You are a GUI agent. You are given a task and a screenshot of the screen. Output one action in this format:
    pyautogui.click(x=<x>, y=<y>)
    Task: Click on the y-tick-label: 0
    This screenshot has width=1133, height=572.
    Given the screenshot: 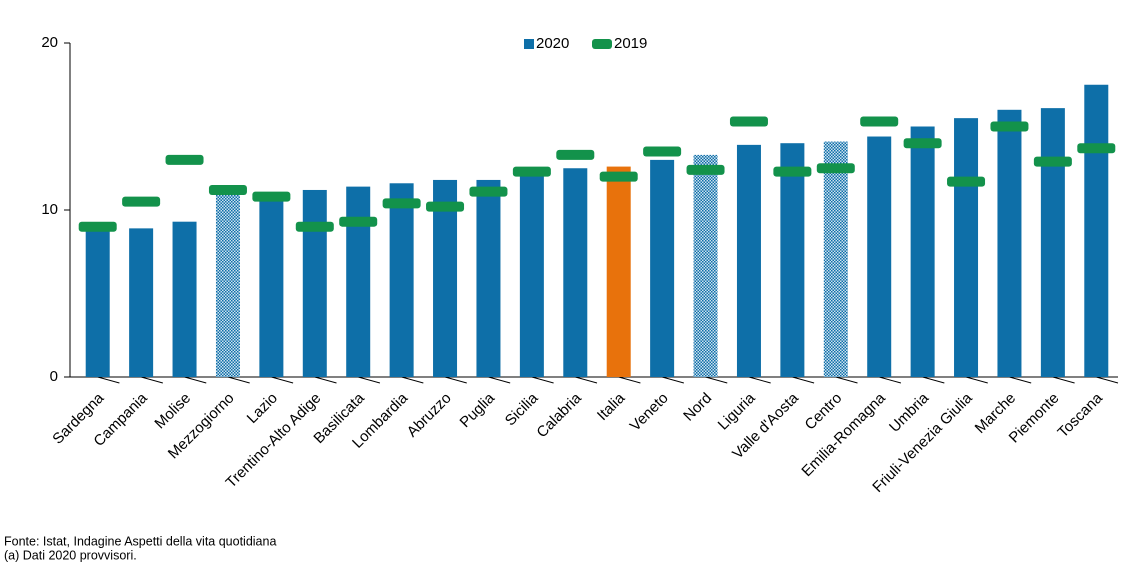 What is the action you would take?
    pyautogui.click(x=54, y=376)
    